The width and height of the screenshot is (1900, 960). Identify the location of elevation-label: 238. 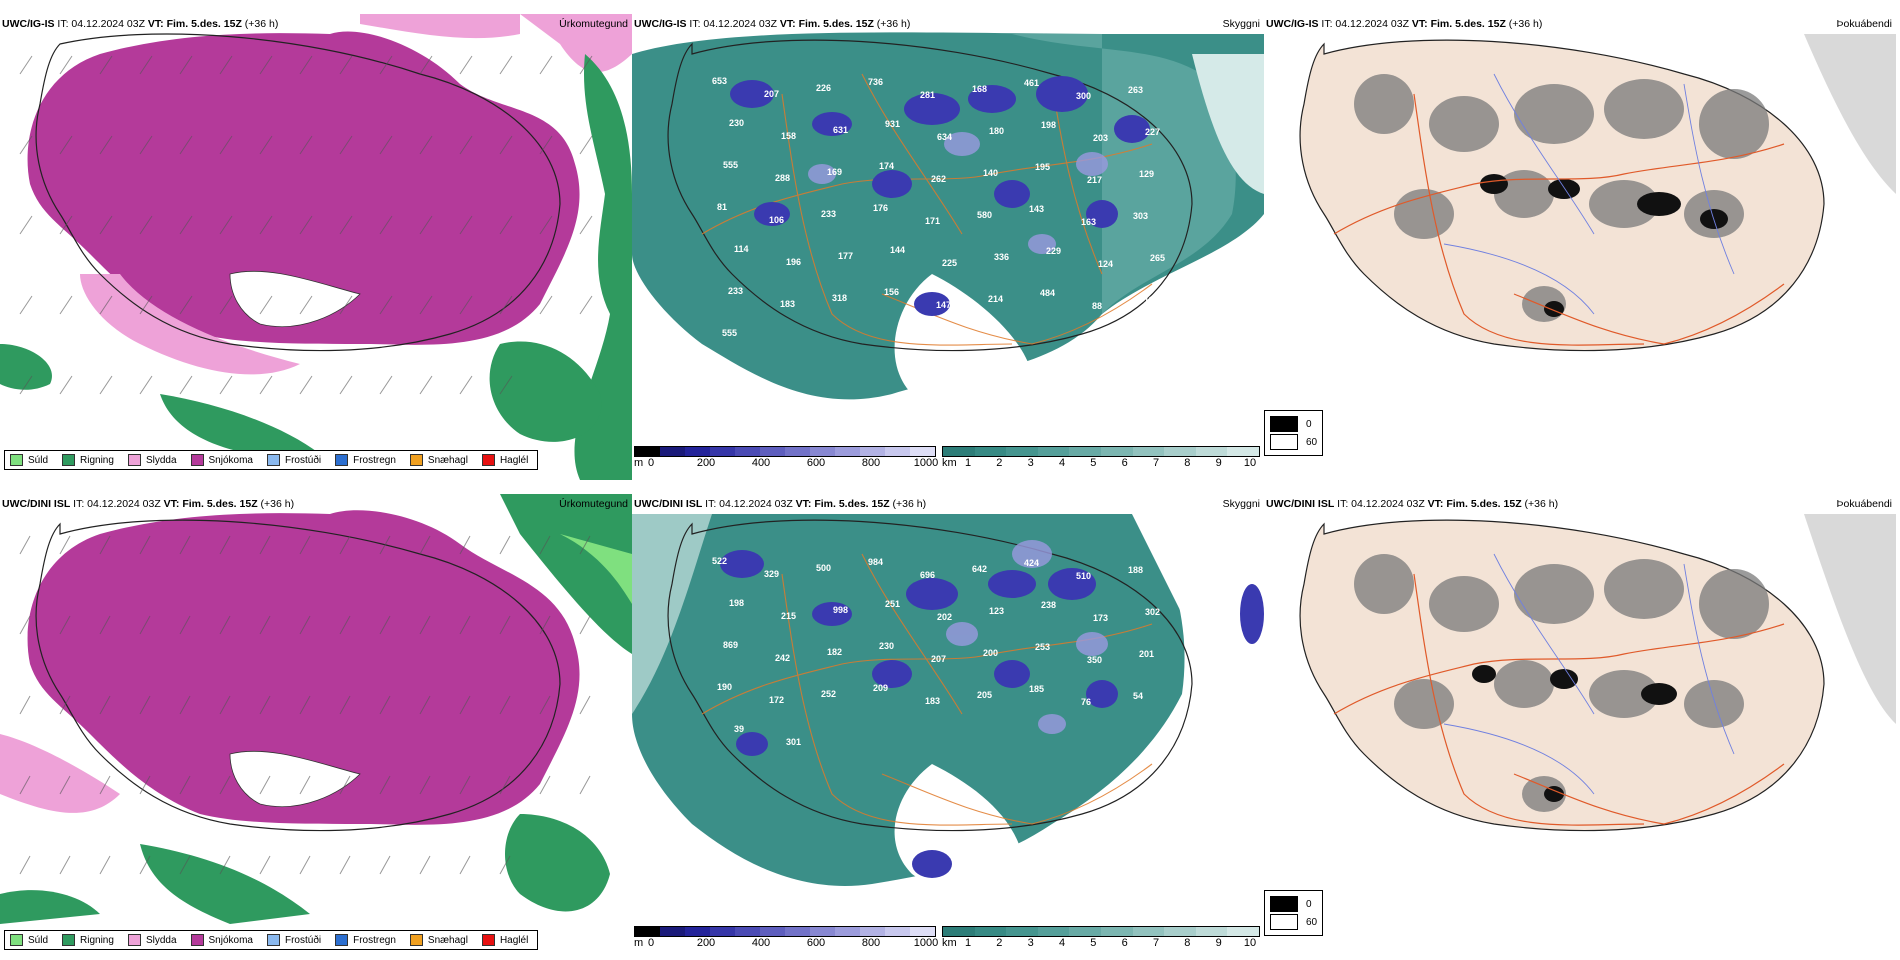
(1048, 605).